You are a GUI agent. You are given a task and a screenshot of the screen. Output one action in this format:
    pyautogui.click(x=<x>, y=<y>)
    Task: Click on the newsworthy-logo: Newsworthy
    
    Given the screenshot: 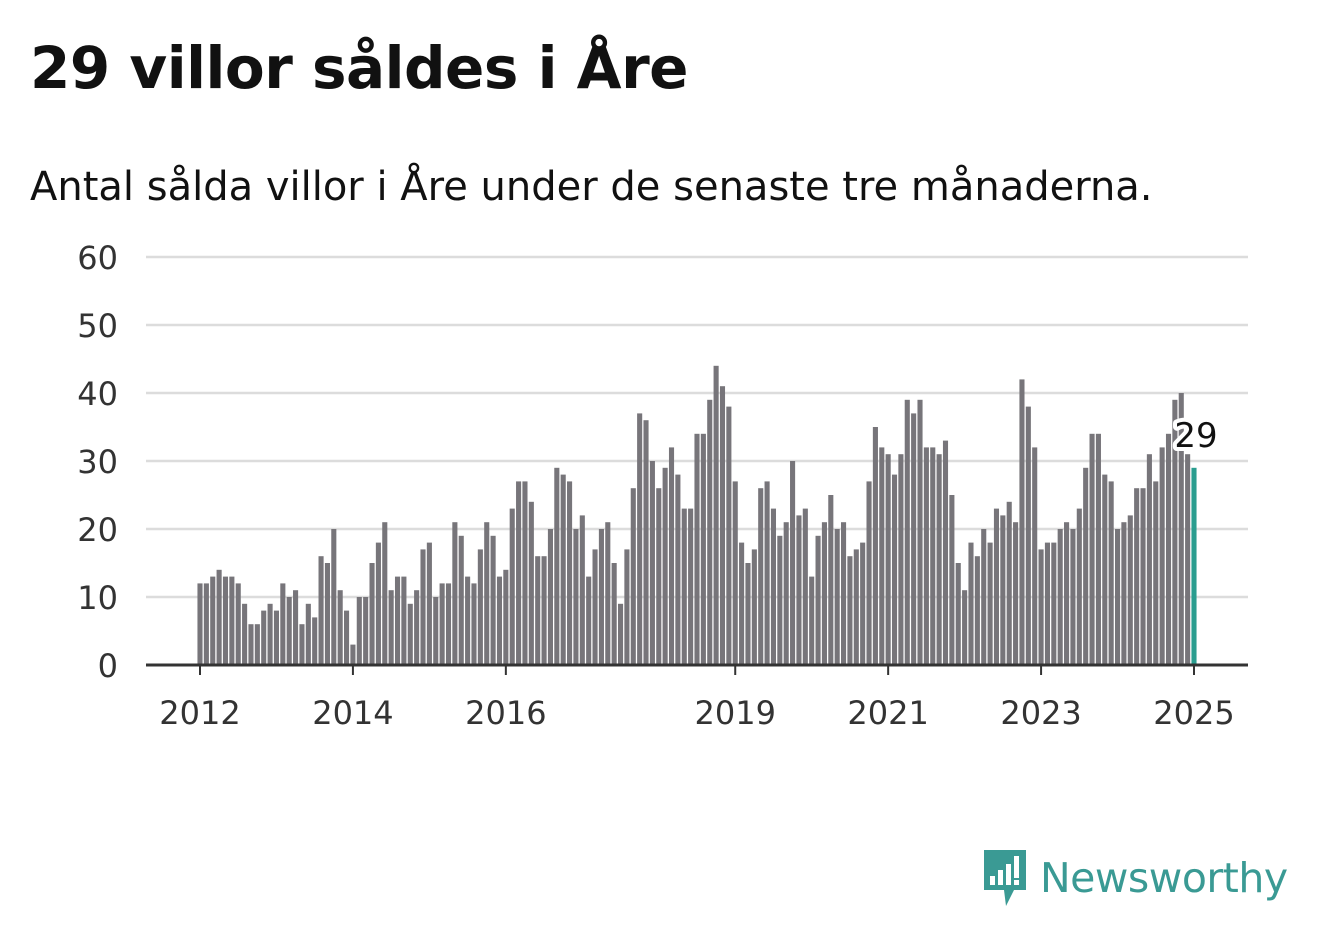 What is the action you would take?
    pyautogui.click(x=1134, y=878)
    